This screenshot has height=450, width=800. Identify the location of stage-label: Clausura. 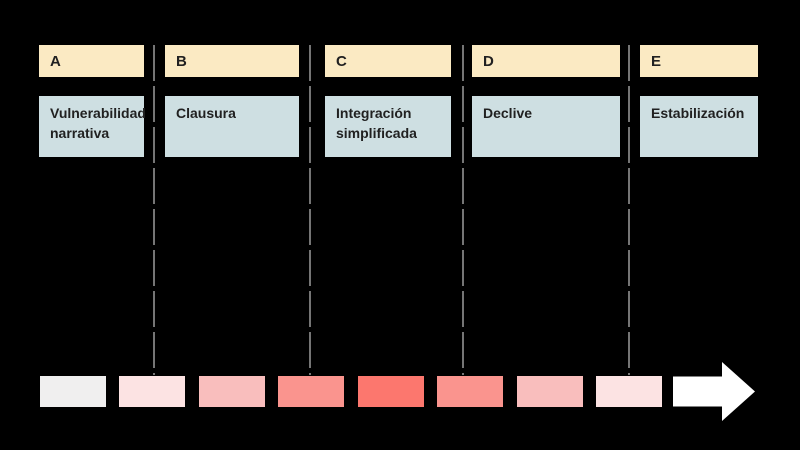
(206, 113).